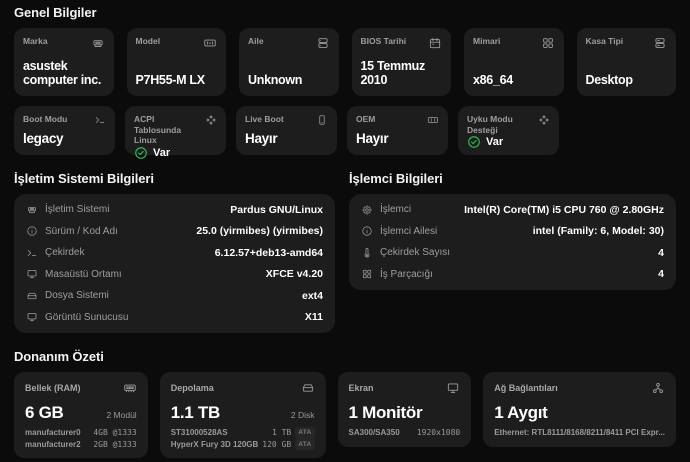  What do you see at coordinates (55, 12) in the screenshot?
I see `general-section-title: Genel Bilgiler` at bounding box center [55, 12].